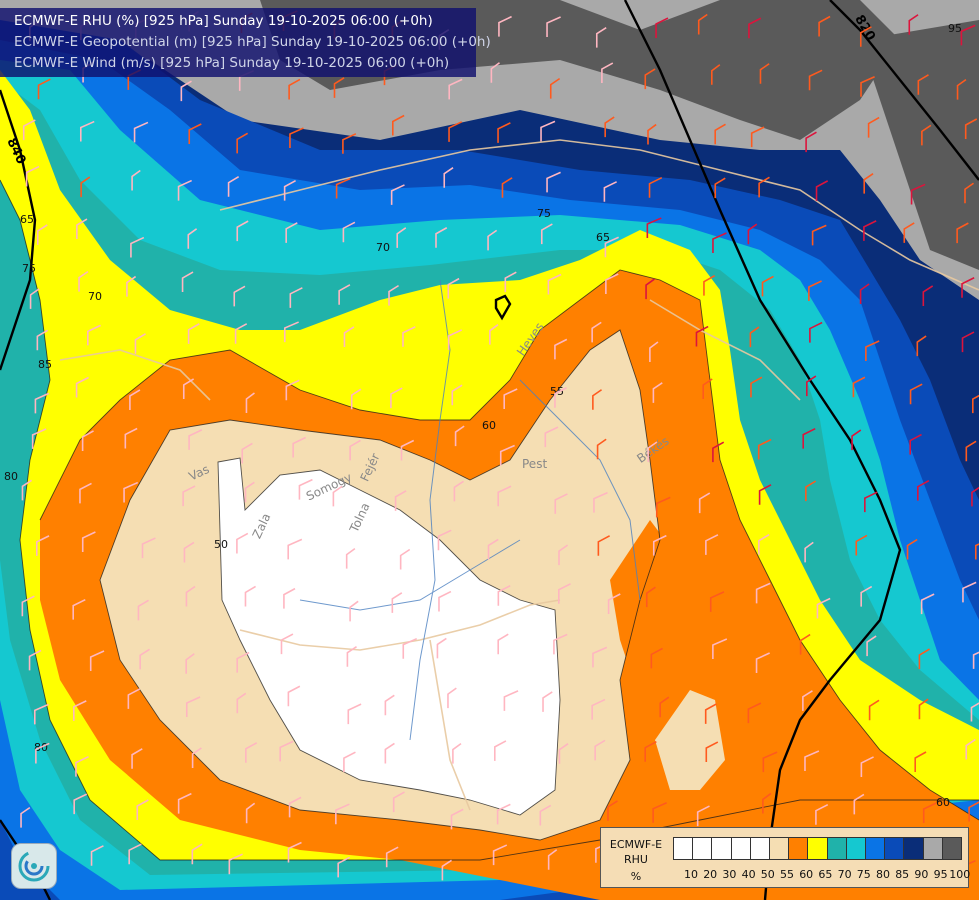  What do you see at coordinates (921, 874) in the screenshot?
I see `legend-tick-label: 90` at bounding box center [921, 874].